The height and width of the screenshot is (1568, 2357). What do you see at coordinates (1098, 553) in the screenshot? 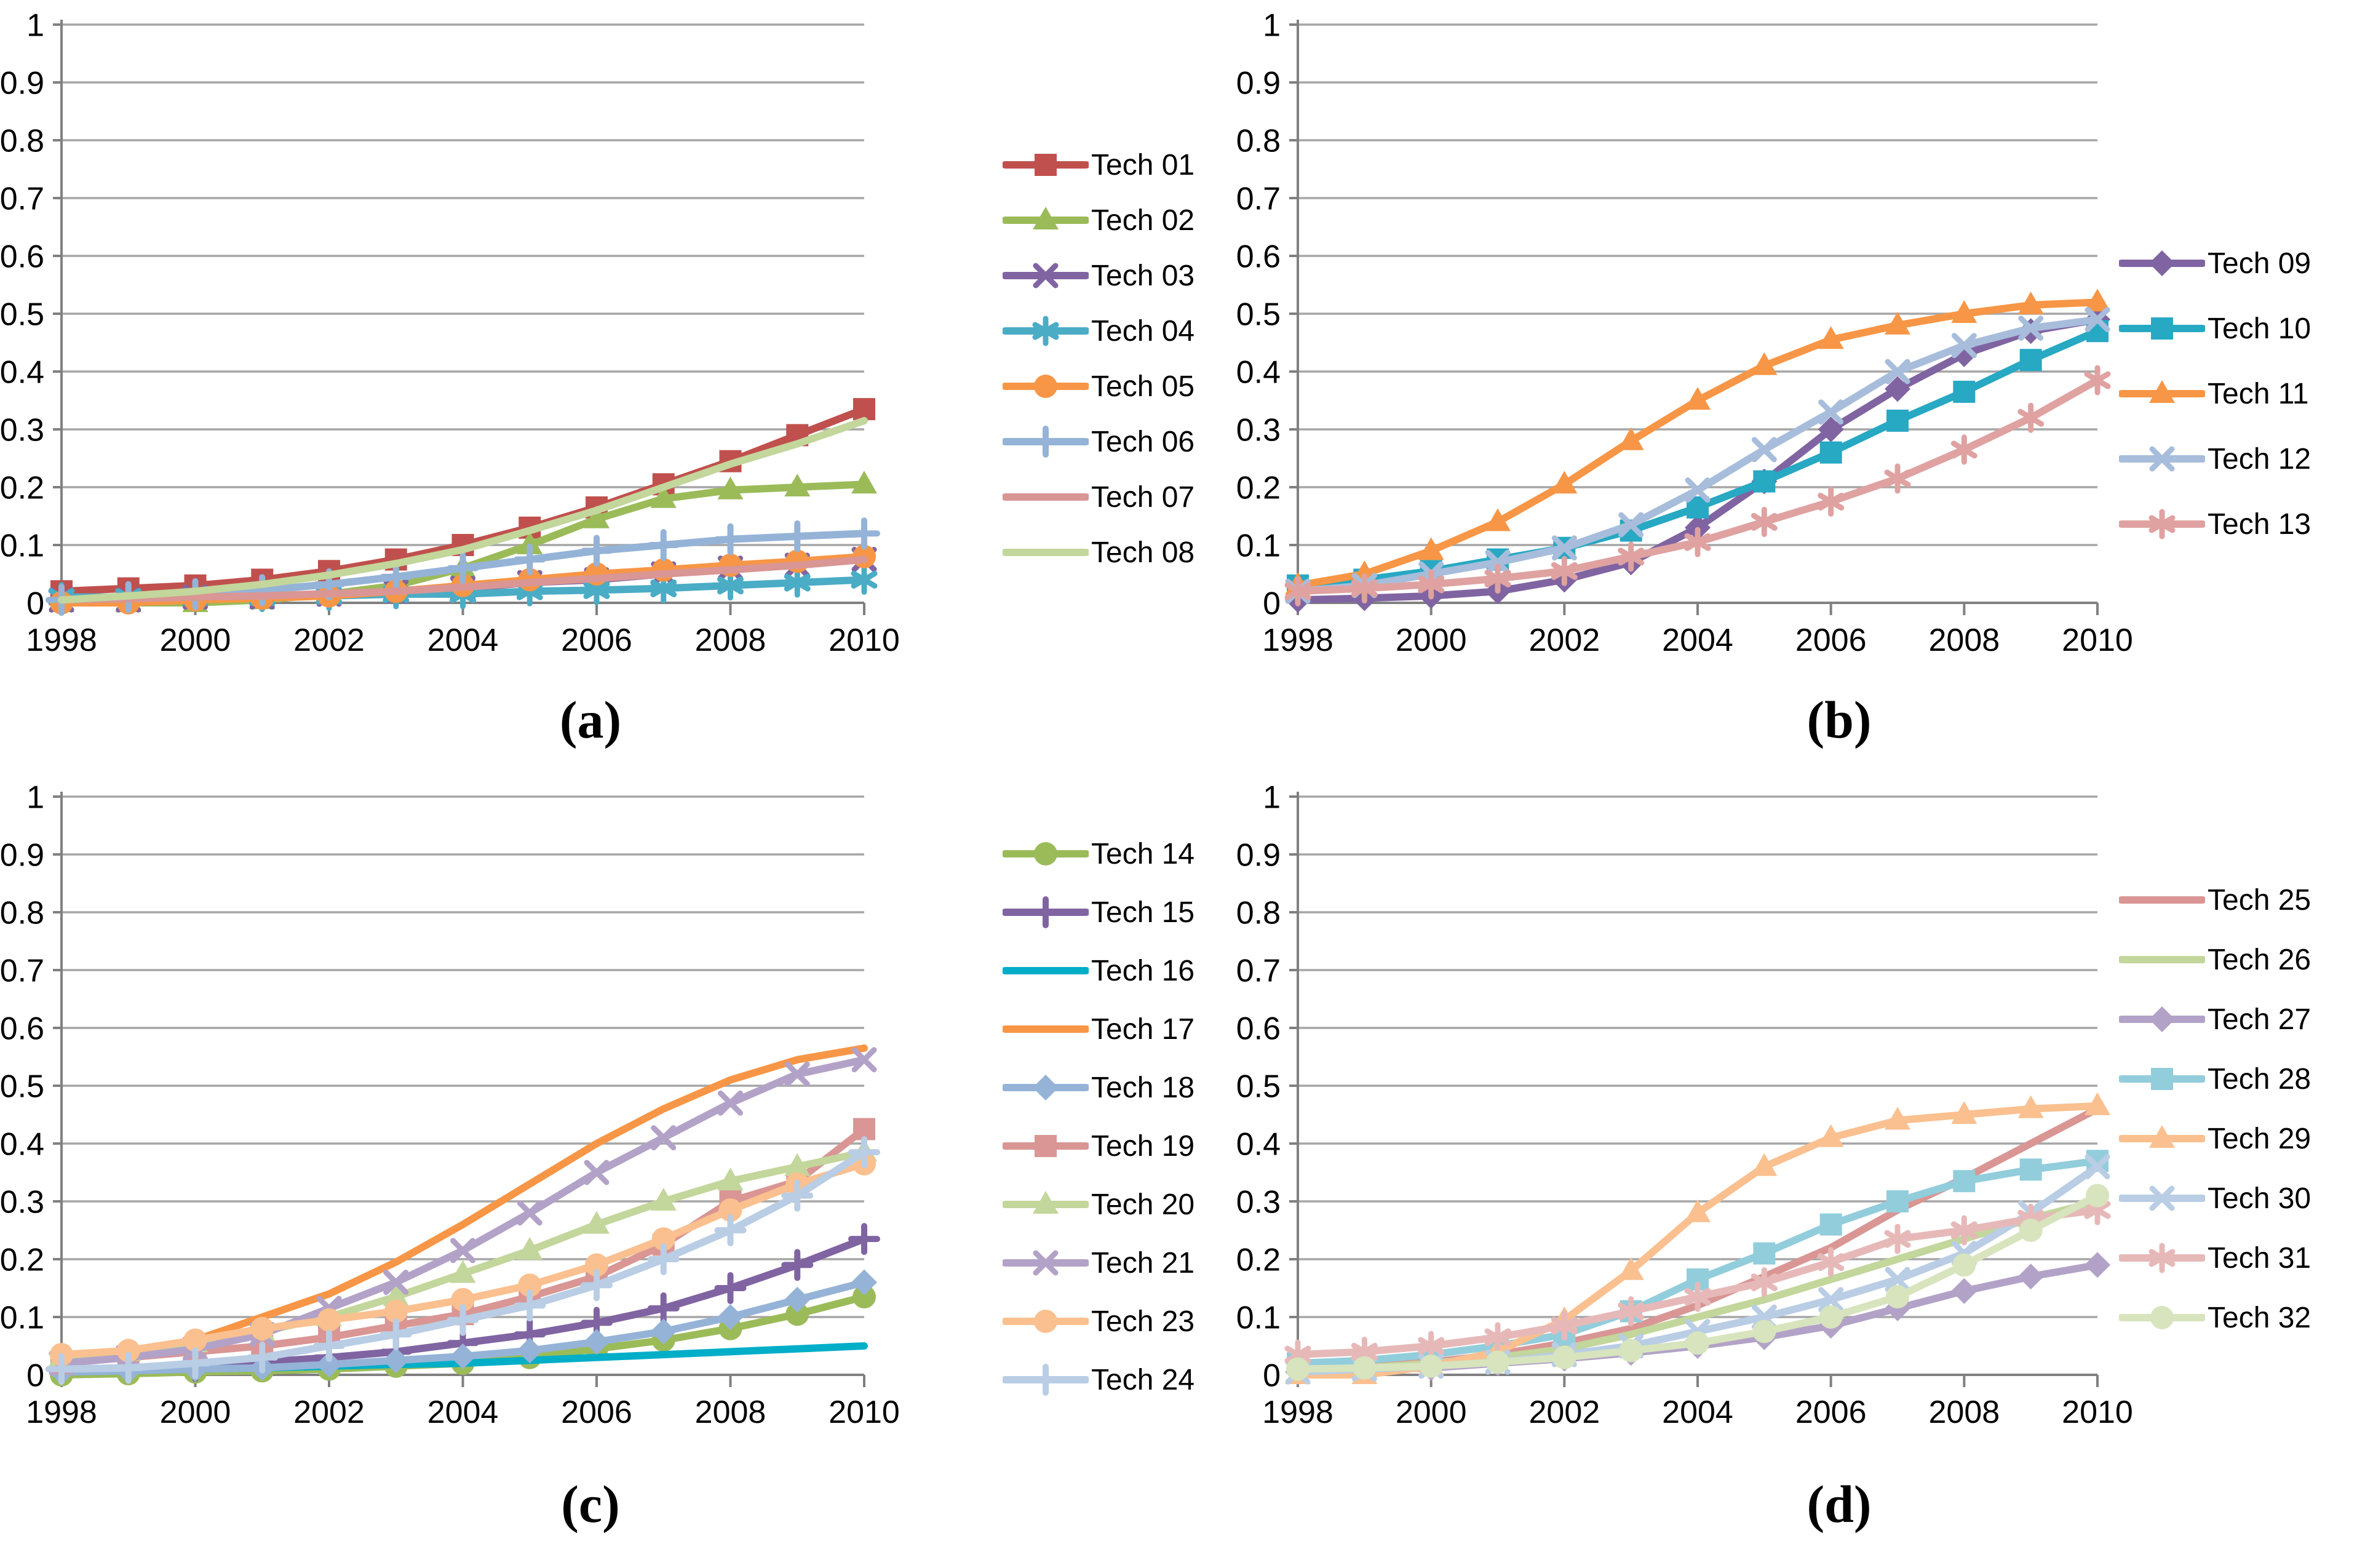
I see `legend-item-tech-08: Tech 08` at bounding box center [1098, 553].